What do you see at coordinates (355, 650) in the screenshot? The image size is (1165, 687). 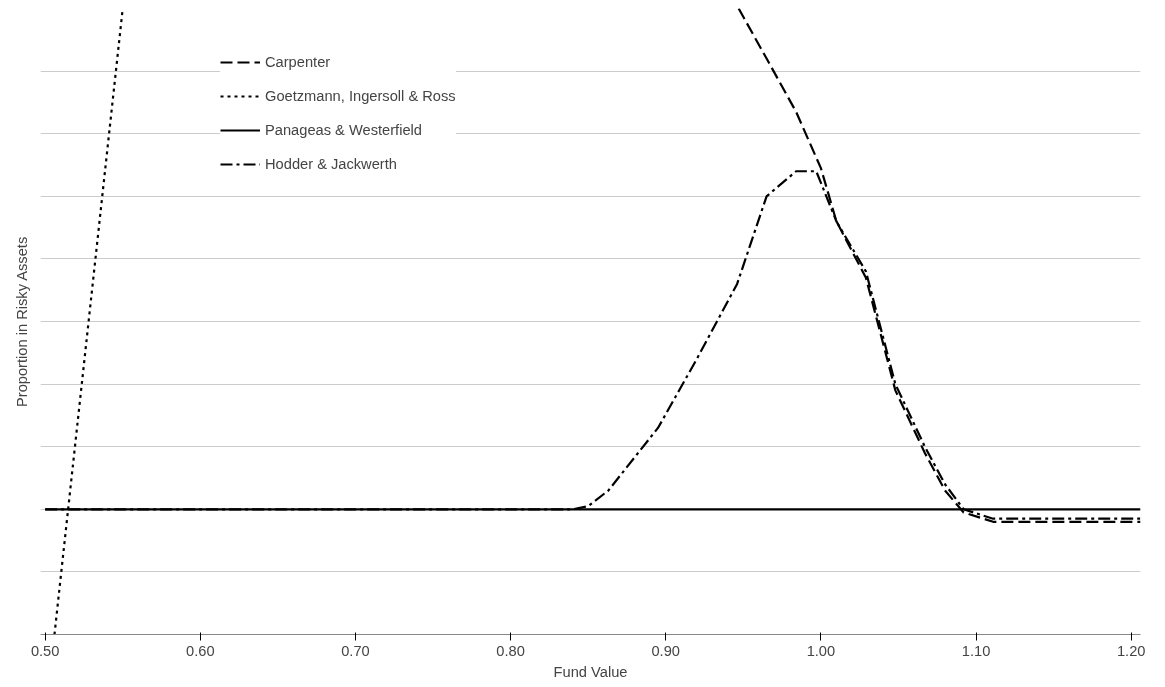 I see `x-tick-label: 0.70` at bounding box center [355, 650].